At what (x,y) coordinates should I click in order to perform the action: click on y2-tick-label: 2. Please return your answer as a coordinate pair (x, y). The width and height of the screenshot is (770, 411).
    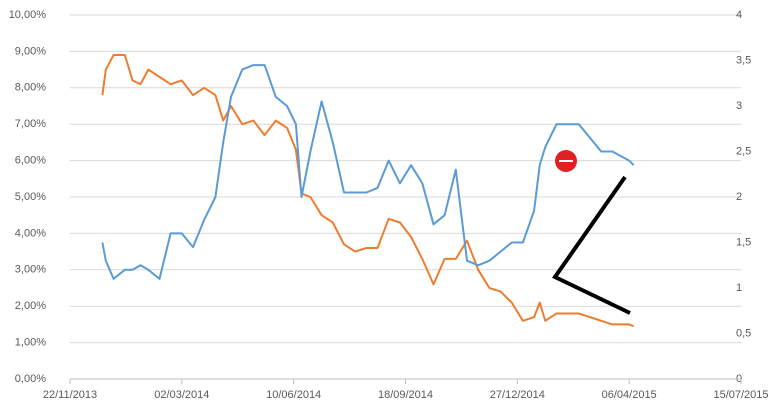
    Looking at the image, I should click on (739, 197).